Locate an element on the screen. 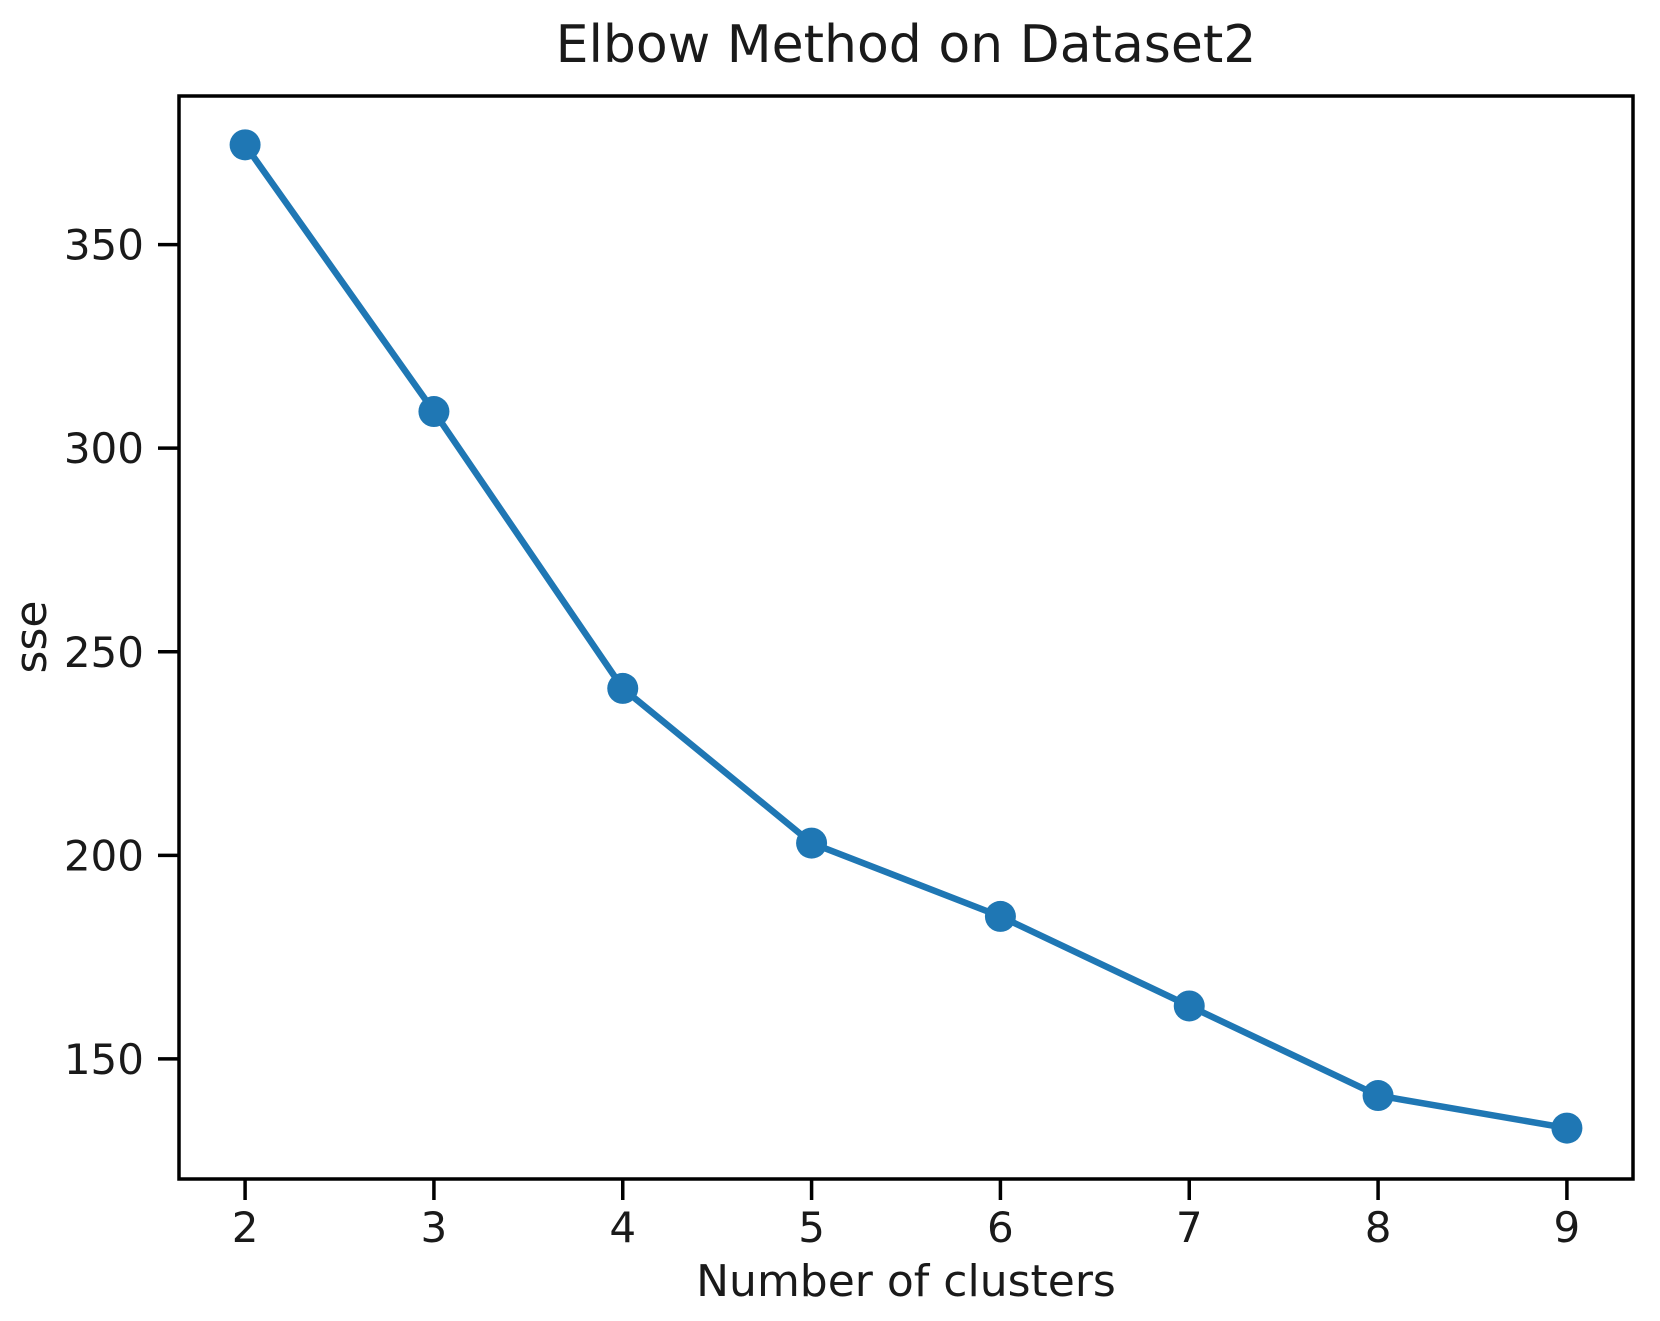  chart-title: Elbow Method on Dataset2 is located at coordinates (906, 45).